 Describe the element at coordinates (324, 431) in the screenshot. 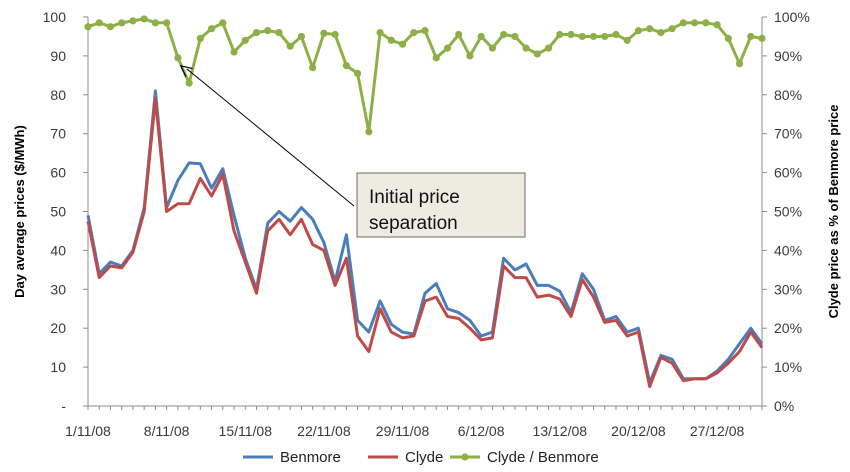

I see `x-axis-tick-label: 22/11/08` at that location.